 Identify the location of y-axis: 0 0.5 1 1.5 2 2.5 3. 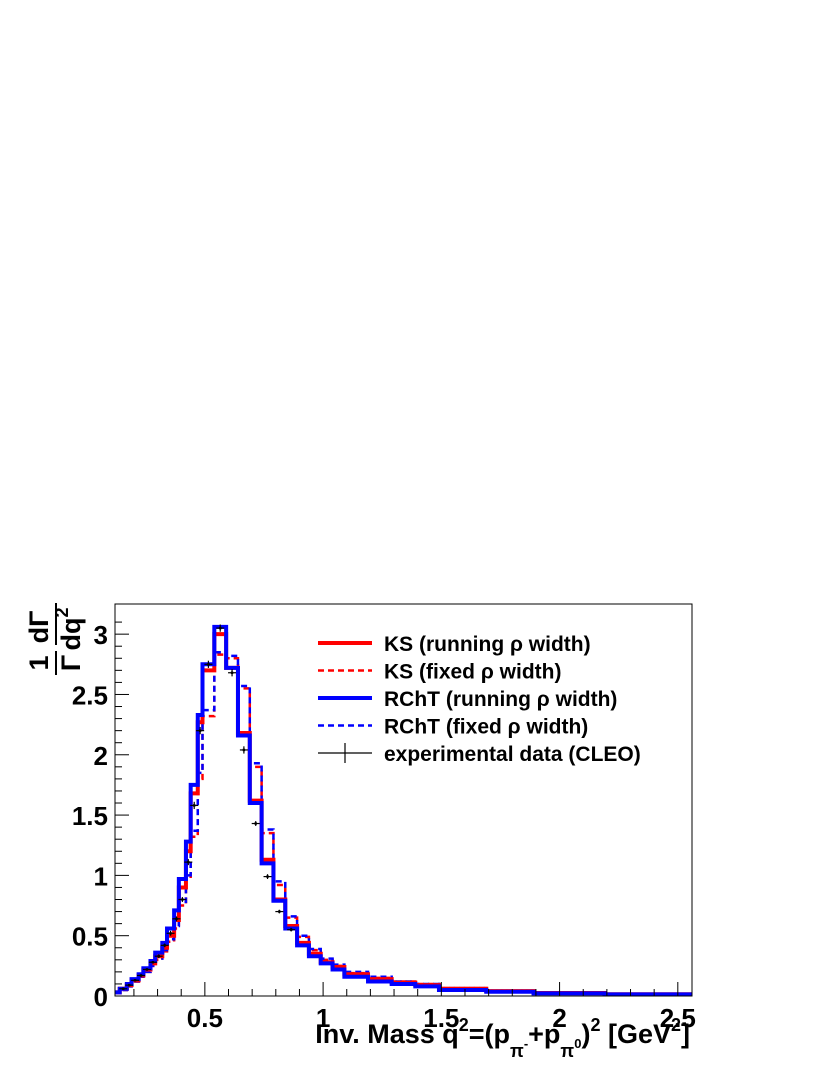
(100, 816).